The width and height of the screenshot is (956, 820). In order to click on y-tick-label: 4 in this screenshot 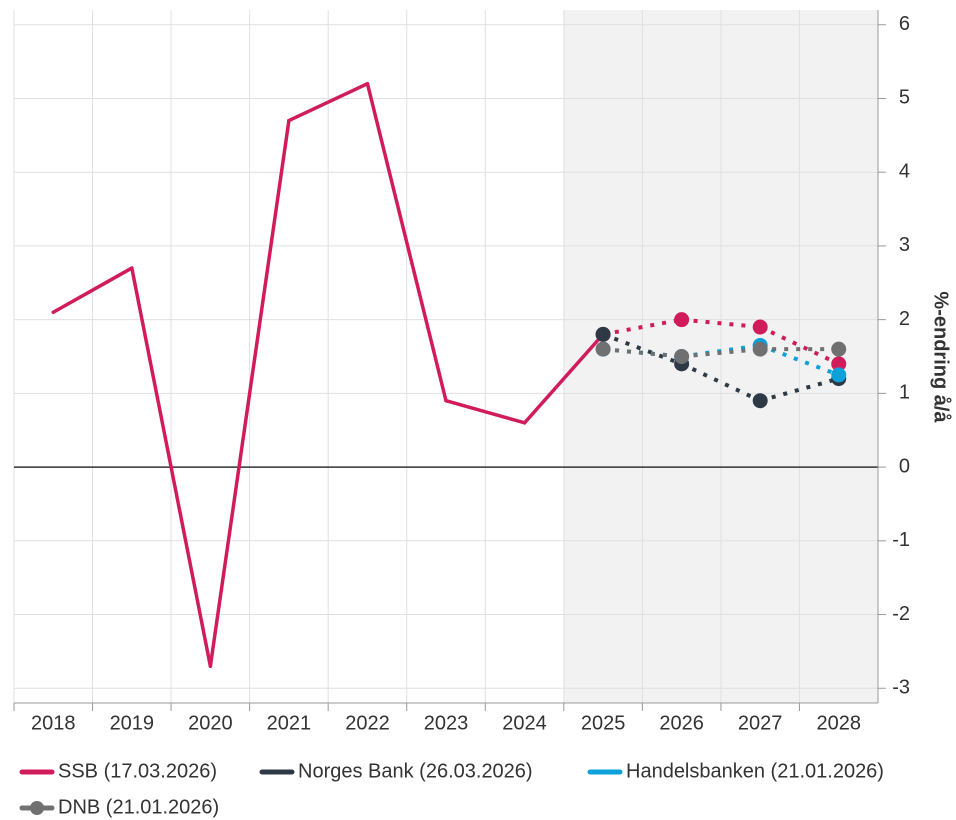, I will do `click(904, 171)`.